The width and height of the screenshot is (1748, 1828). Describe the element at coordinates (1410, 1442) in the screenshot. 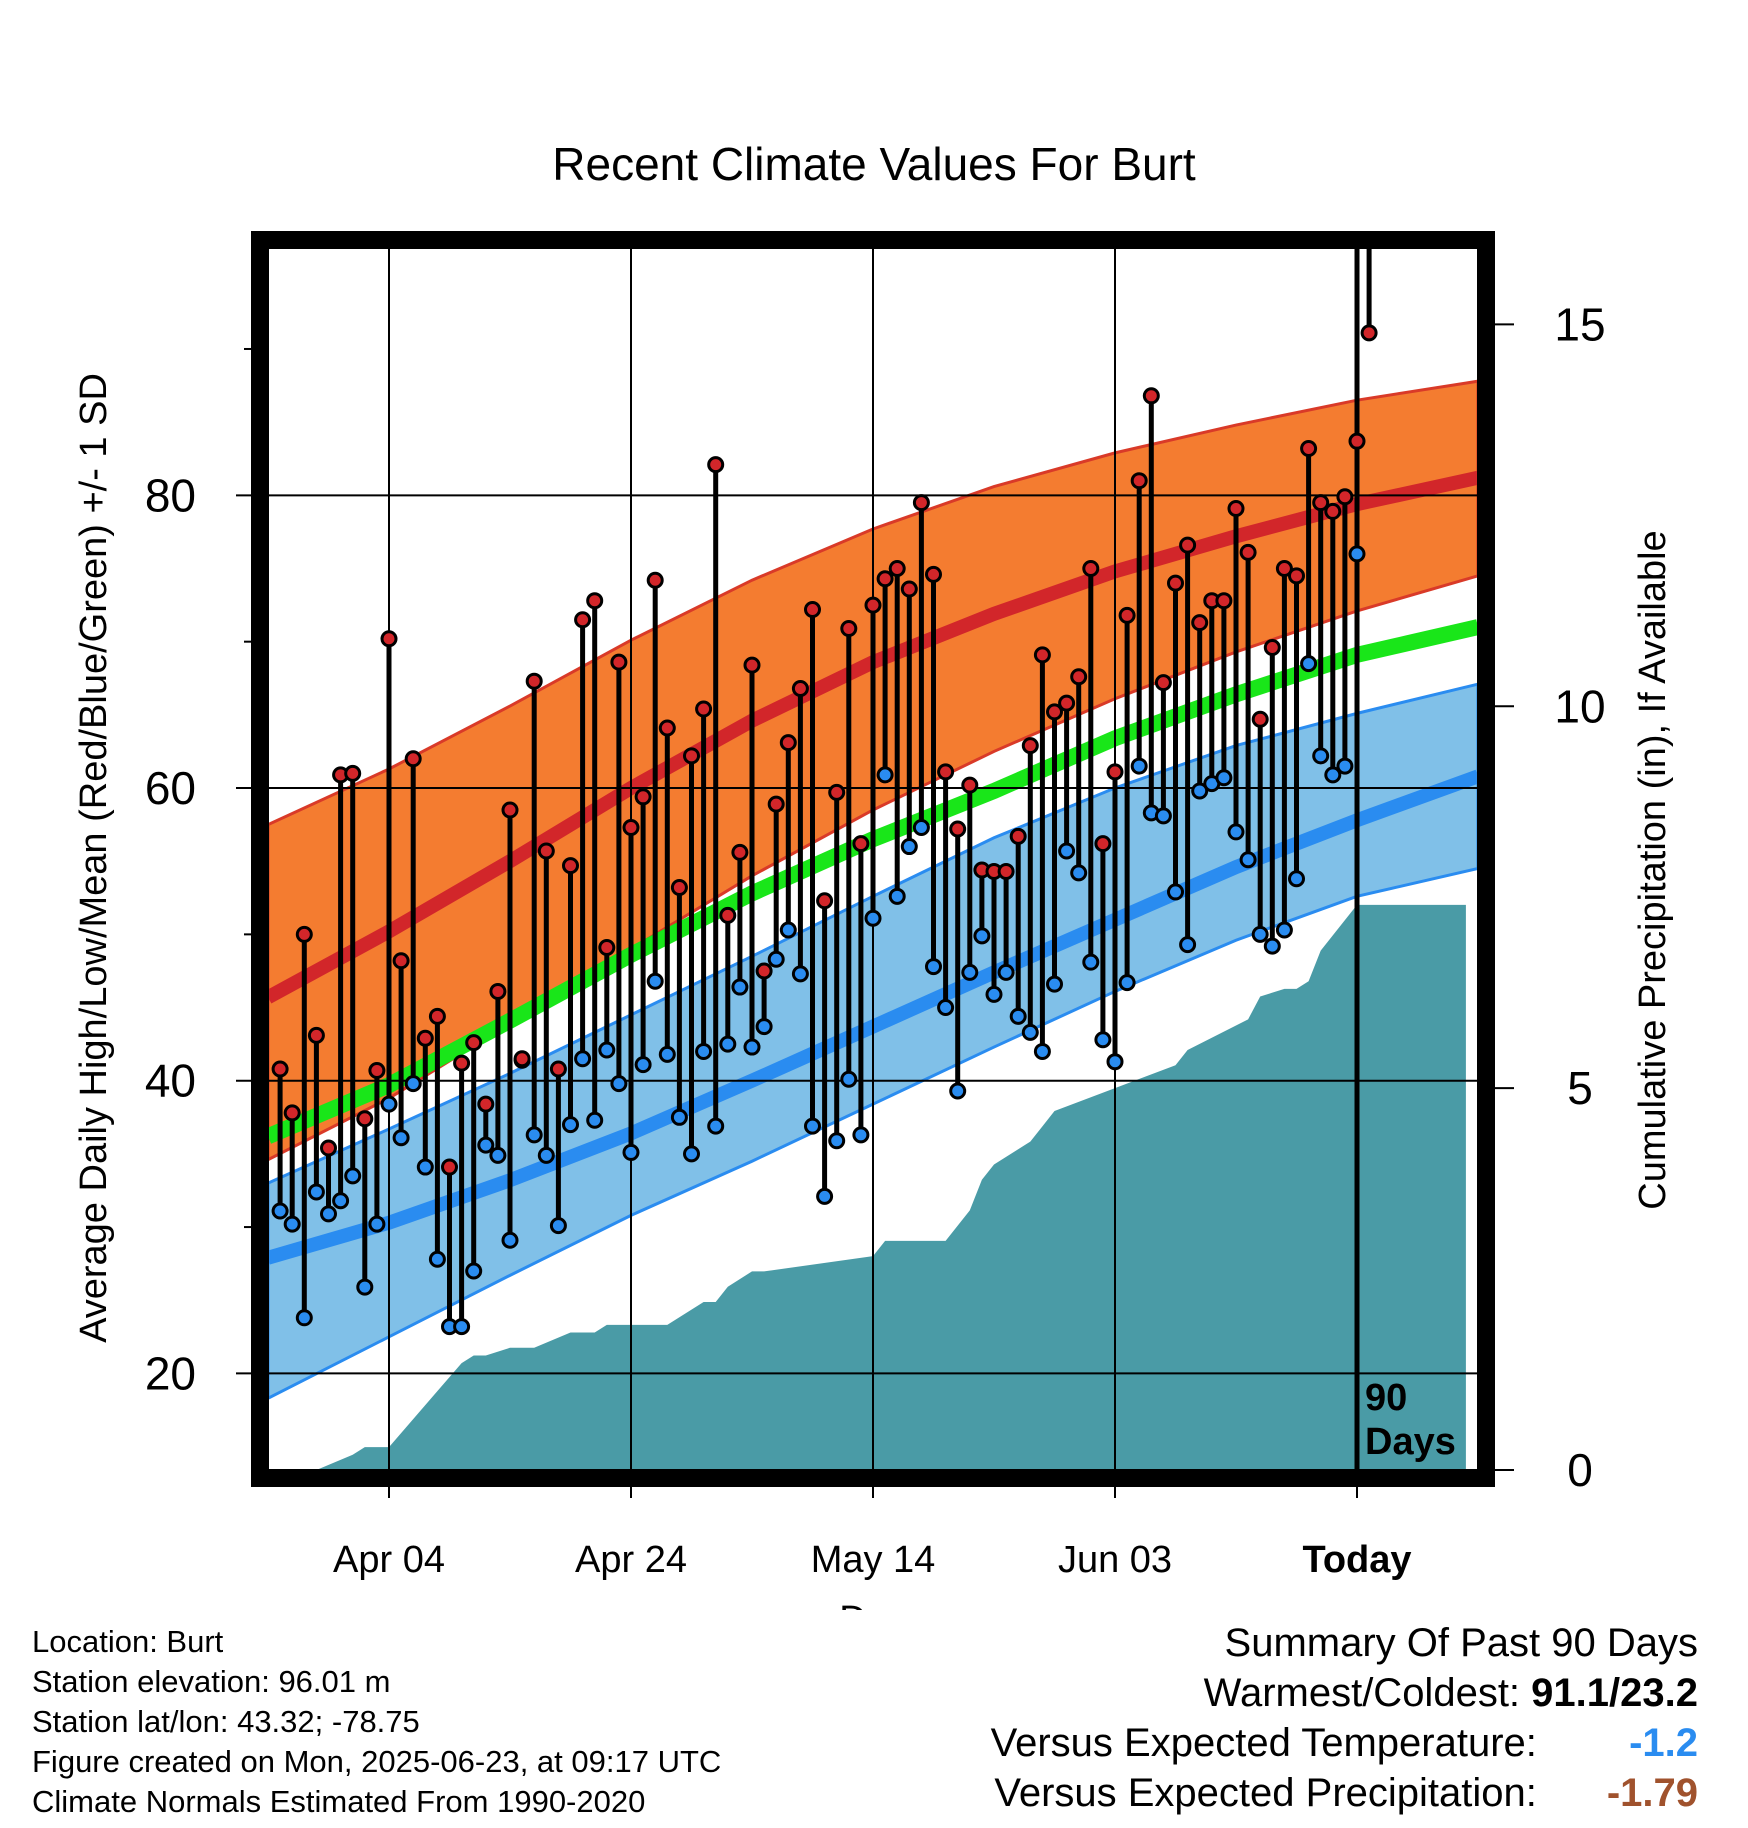

I see `today-marker-label: Days` at that location.